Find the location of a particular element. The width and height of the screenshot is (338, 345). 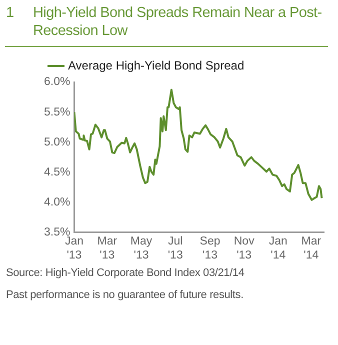

y-tick-label: 4.5% is located at coordinates (57, 172).